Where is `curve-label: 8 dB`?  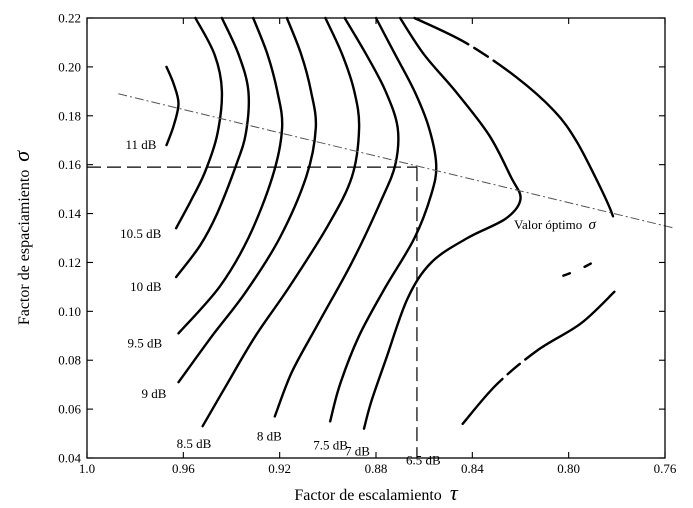 curve-label: 8 dB is located at coordinates (269, 435).